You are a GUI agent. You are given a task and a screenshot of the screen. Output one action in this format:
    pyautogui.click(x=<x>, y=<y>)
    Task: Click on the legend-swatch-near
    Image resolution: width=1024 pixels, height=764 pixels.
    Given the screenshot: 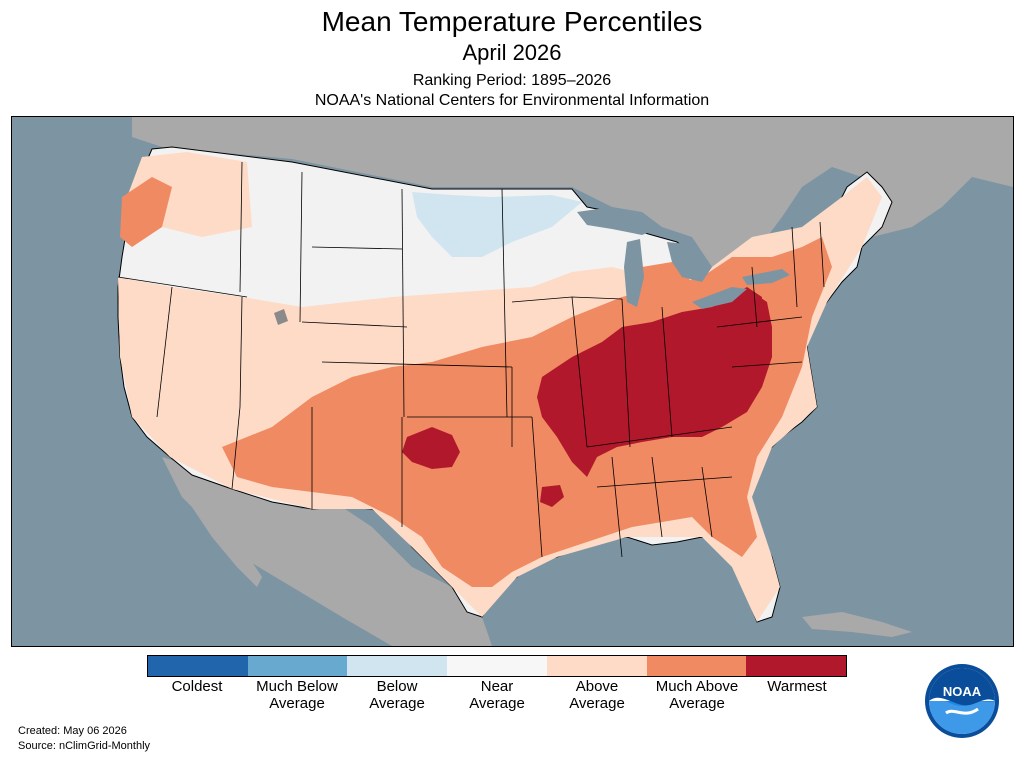 What is the action you would take?
    pyautogui.click(x=497, y=666)
    